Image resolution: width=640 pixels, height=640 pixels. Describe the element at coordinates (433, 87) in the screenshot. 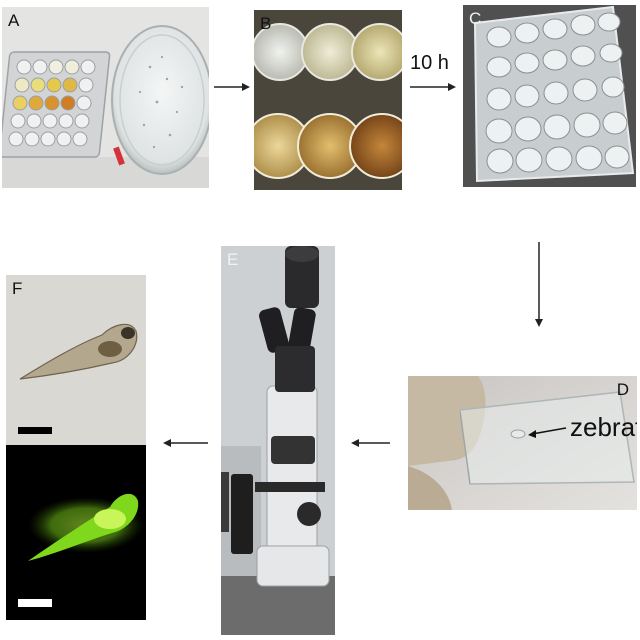

I see `arrow-b-to-c` at that location.